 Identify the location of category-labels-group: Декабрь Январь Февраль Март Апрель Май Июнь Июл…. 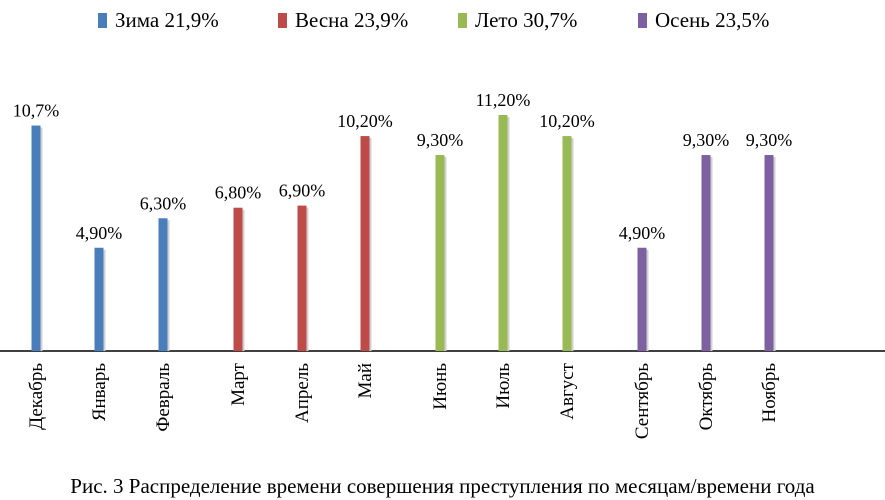
(403, 400).